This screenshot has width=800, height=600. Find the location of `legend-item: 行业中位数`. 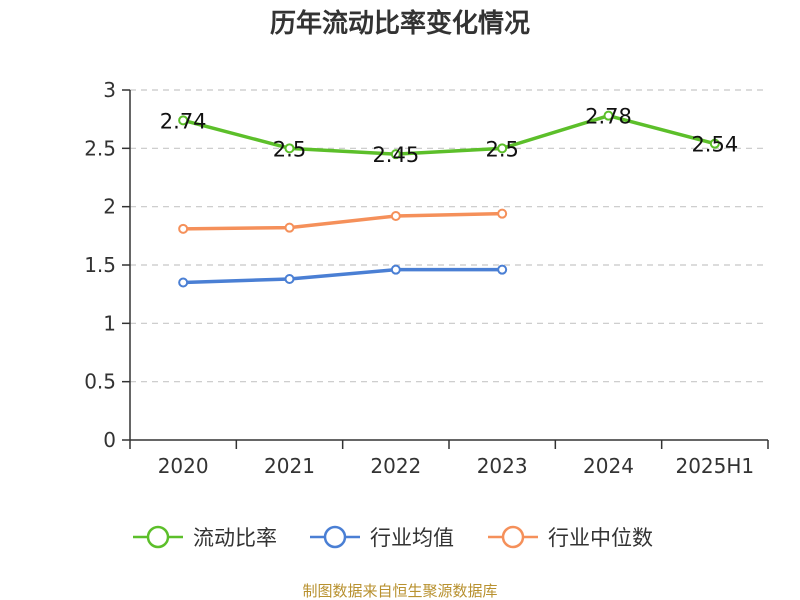

legend-item: 行业中位数 is located at coordinates (570, 537).